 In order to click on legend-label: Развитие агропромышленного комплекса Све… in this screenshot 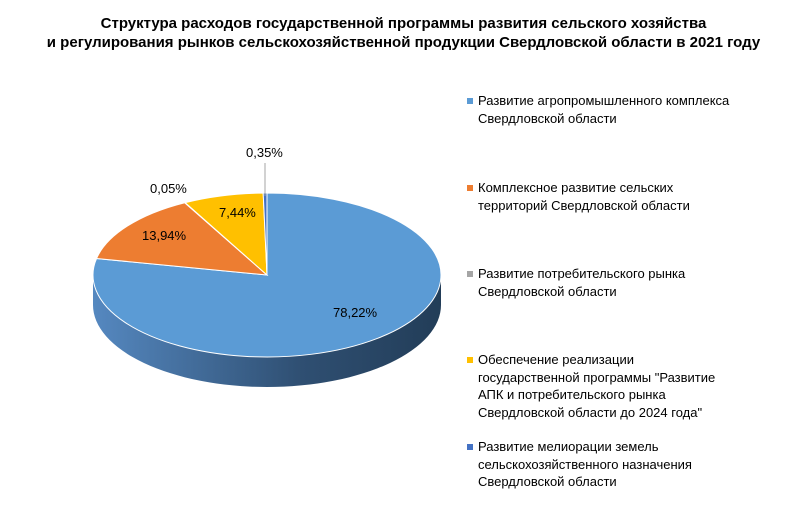, I will do `click(604, 109)`.